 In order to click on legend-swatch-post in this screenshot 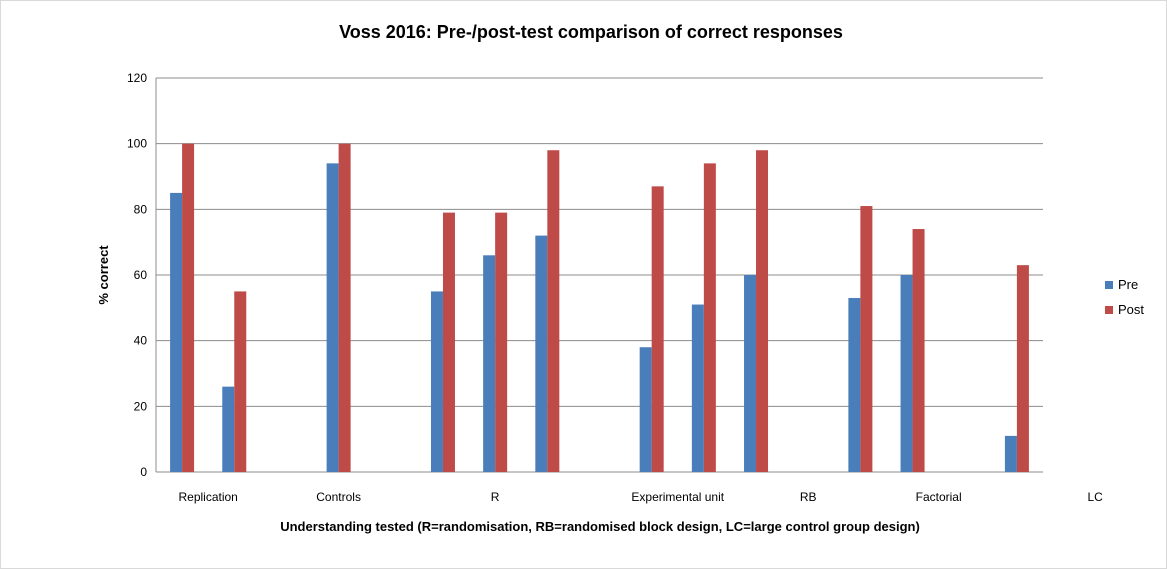, I will do `click(1109, 310)`.